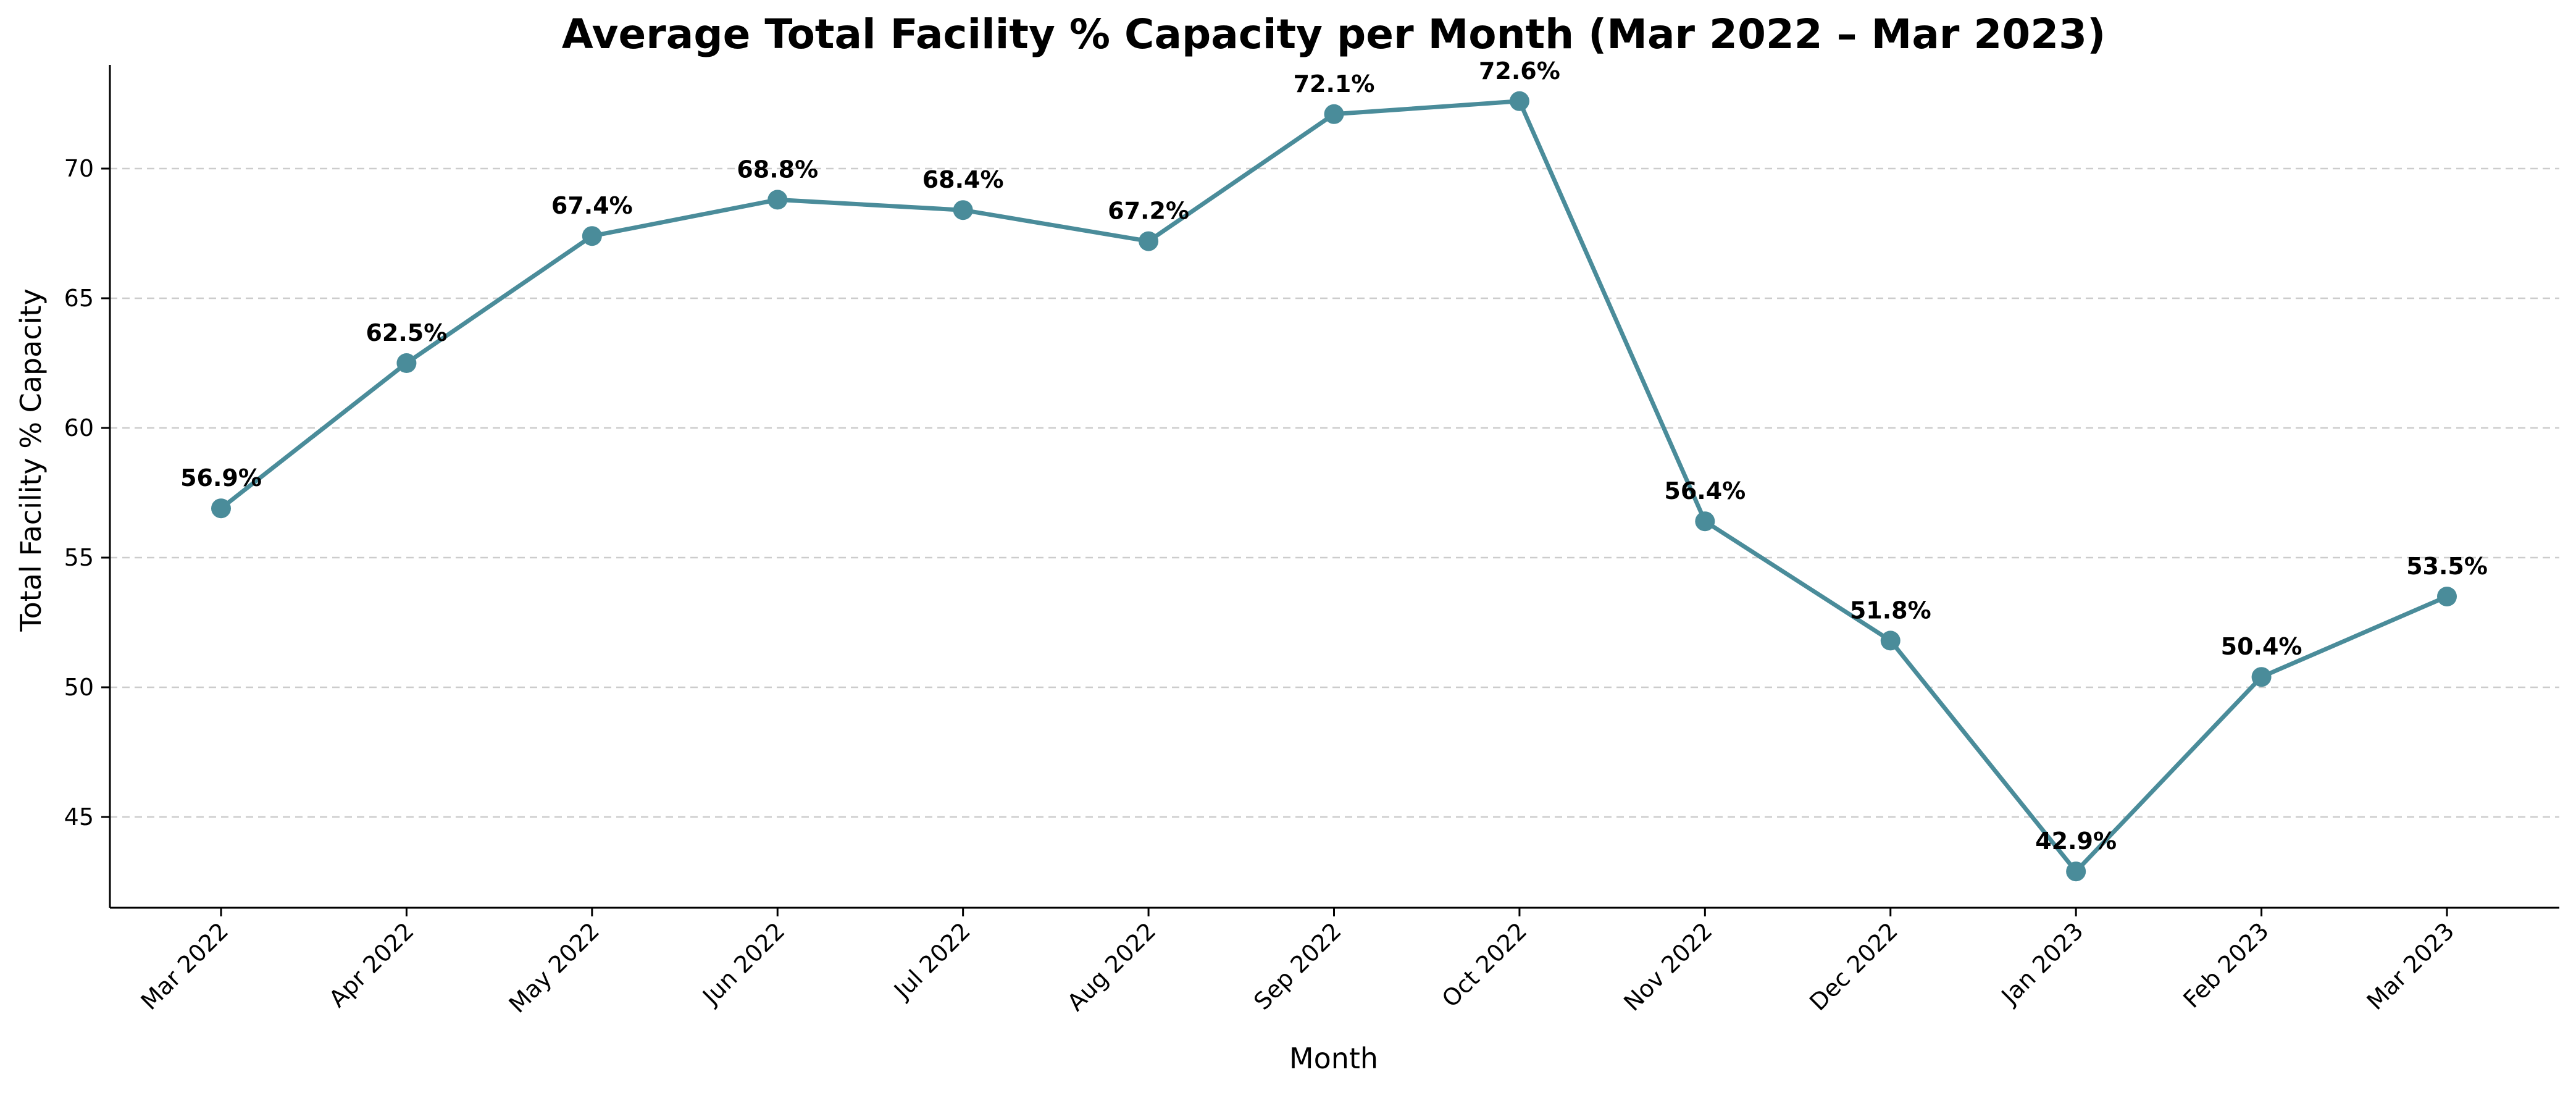 Image resolution: width=2576 pixels, height=1093 pixels. What do you see at coordinates (79, 557) in the screenshot?
I see `y-tick-label: 55` at bounding box center [79, 557].